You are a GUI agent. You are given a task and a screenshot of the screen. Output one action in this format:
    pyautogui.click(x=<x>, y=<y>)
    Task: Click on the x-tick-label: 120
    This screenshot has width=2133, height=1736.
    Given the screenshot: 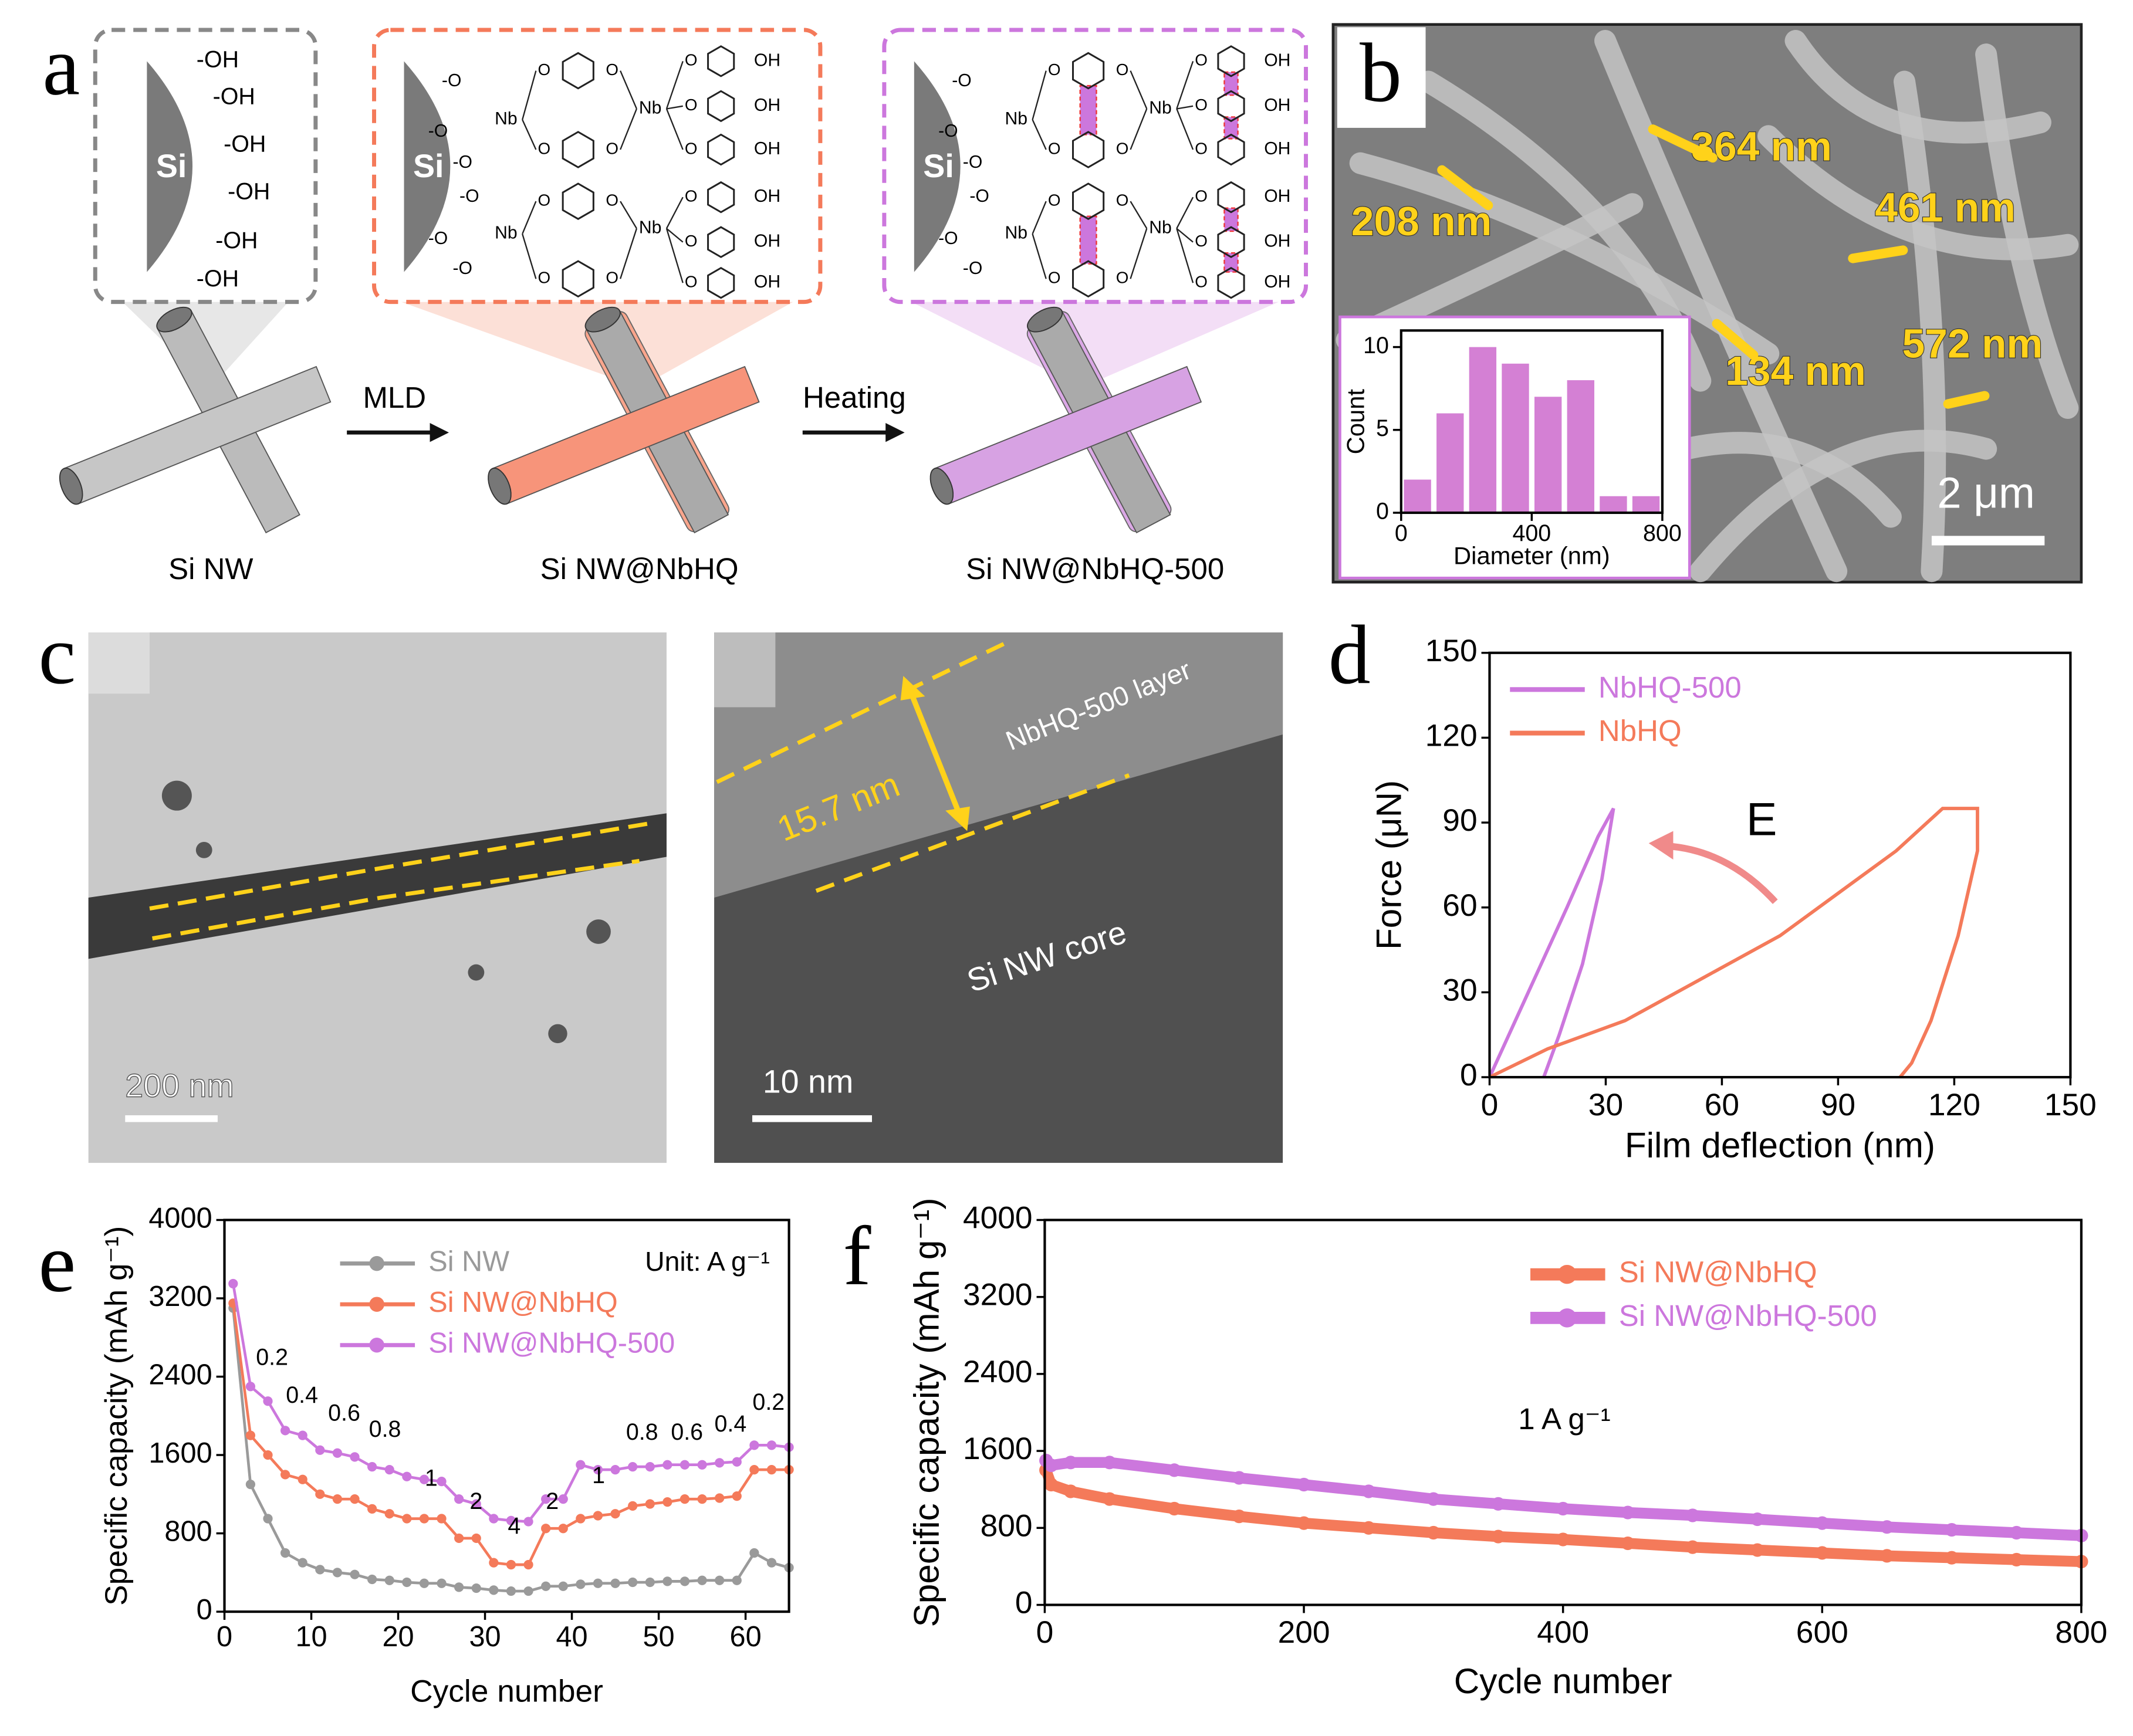 What is the action you would take?
    pyautogui.click(x=1954, y=1105)
    